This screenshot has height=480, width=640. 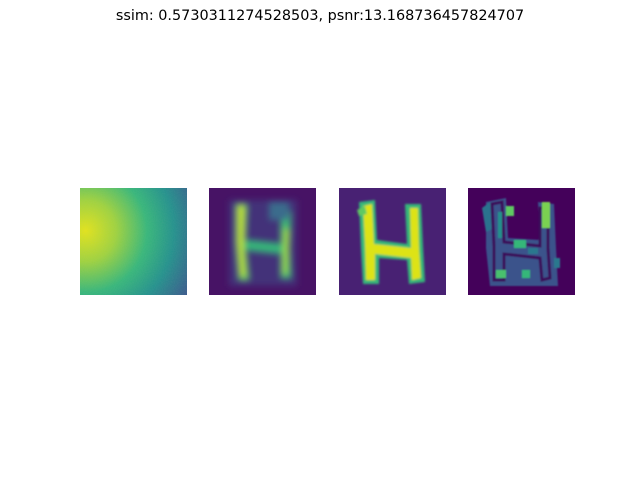 I want to click on image-panel-difference, so click(x=521, y=241).